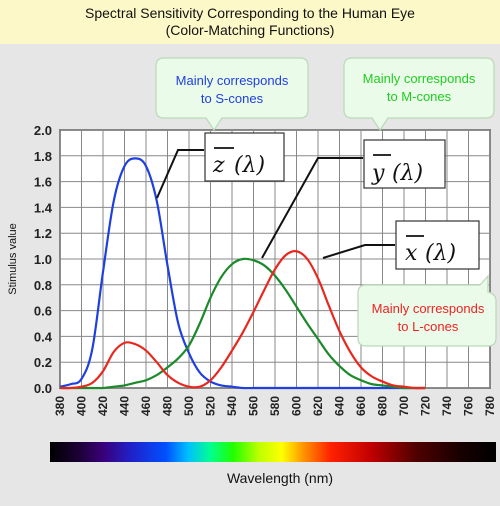  What do you see at coordinates (426, 406) in the screenshot?
I see `x-tick-label: 720` at bounding box center [426, 406].